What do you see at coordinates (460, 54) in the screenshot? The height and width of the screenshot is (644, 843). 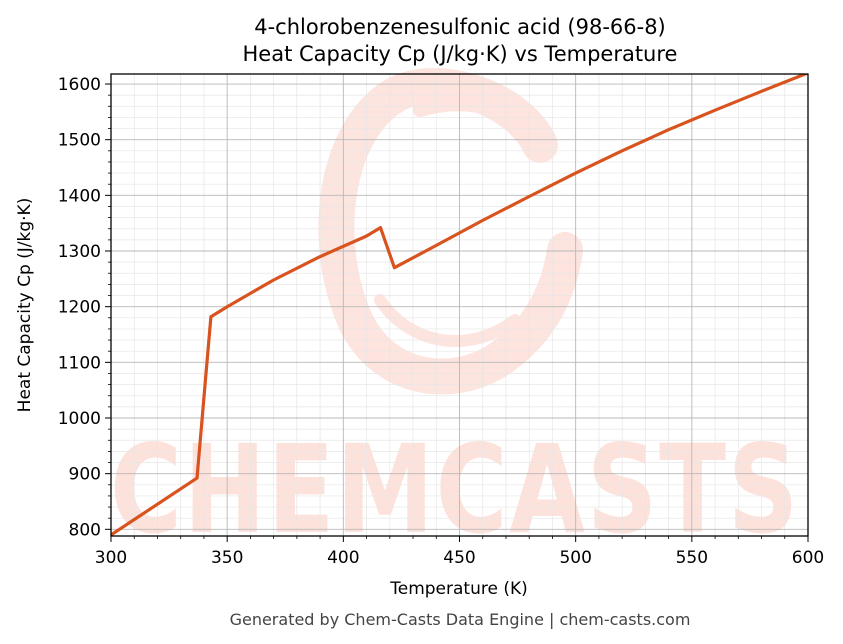 I see `chart-title-line2: Heat Capacity Cp (J/kg·K) vs Temperature` at bounding box center [460, 54].